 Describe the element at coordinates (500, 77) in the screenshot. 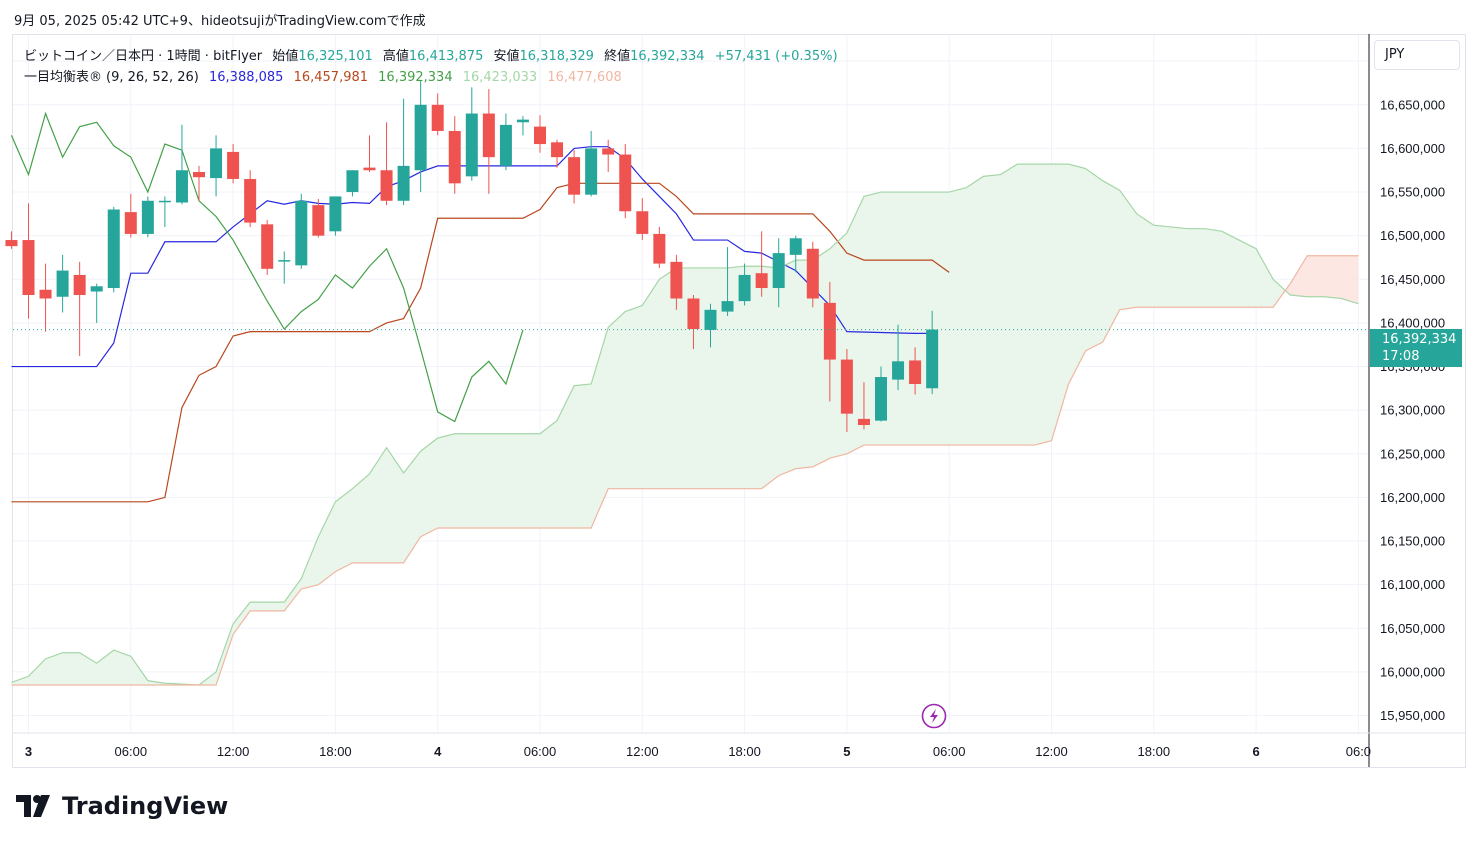

I see `senkou-a-value: 16,423,033` at that location.